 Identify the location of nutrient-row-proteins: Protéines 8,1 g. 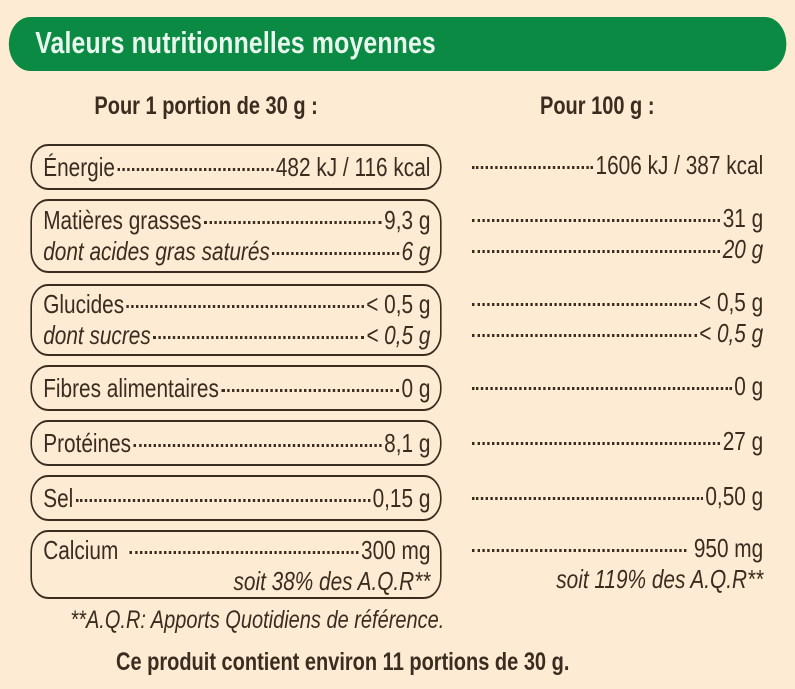
(236, 443).